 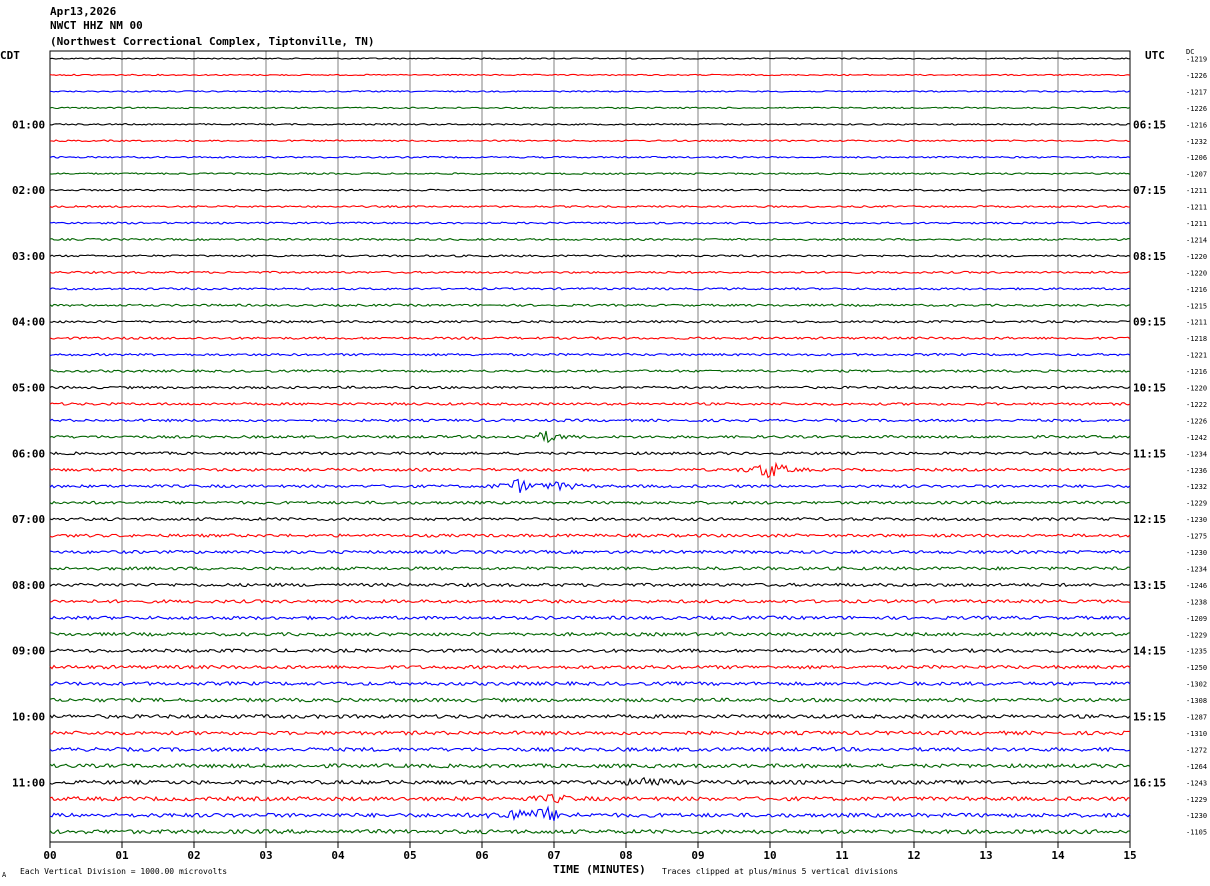 I want to click on dc-offset-header: DC, so click(x=1190, y=52).